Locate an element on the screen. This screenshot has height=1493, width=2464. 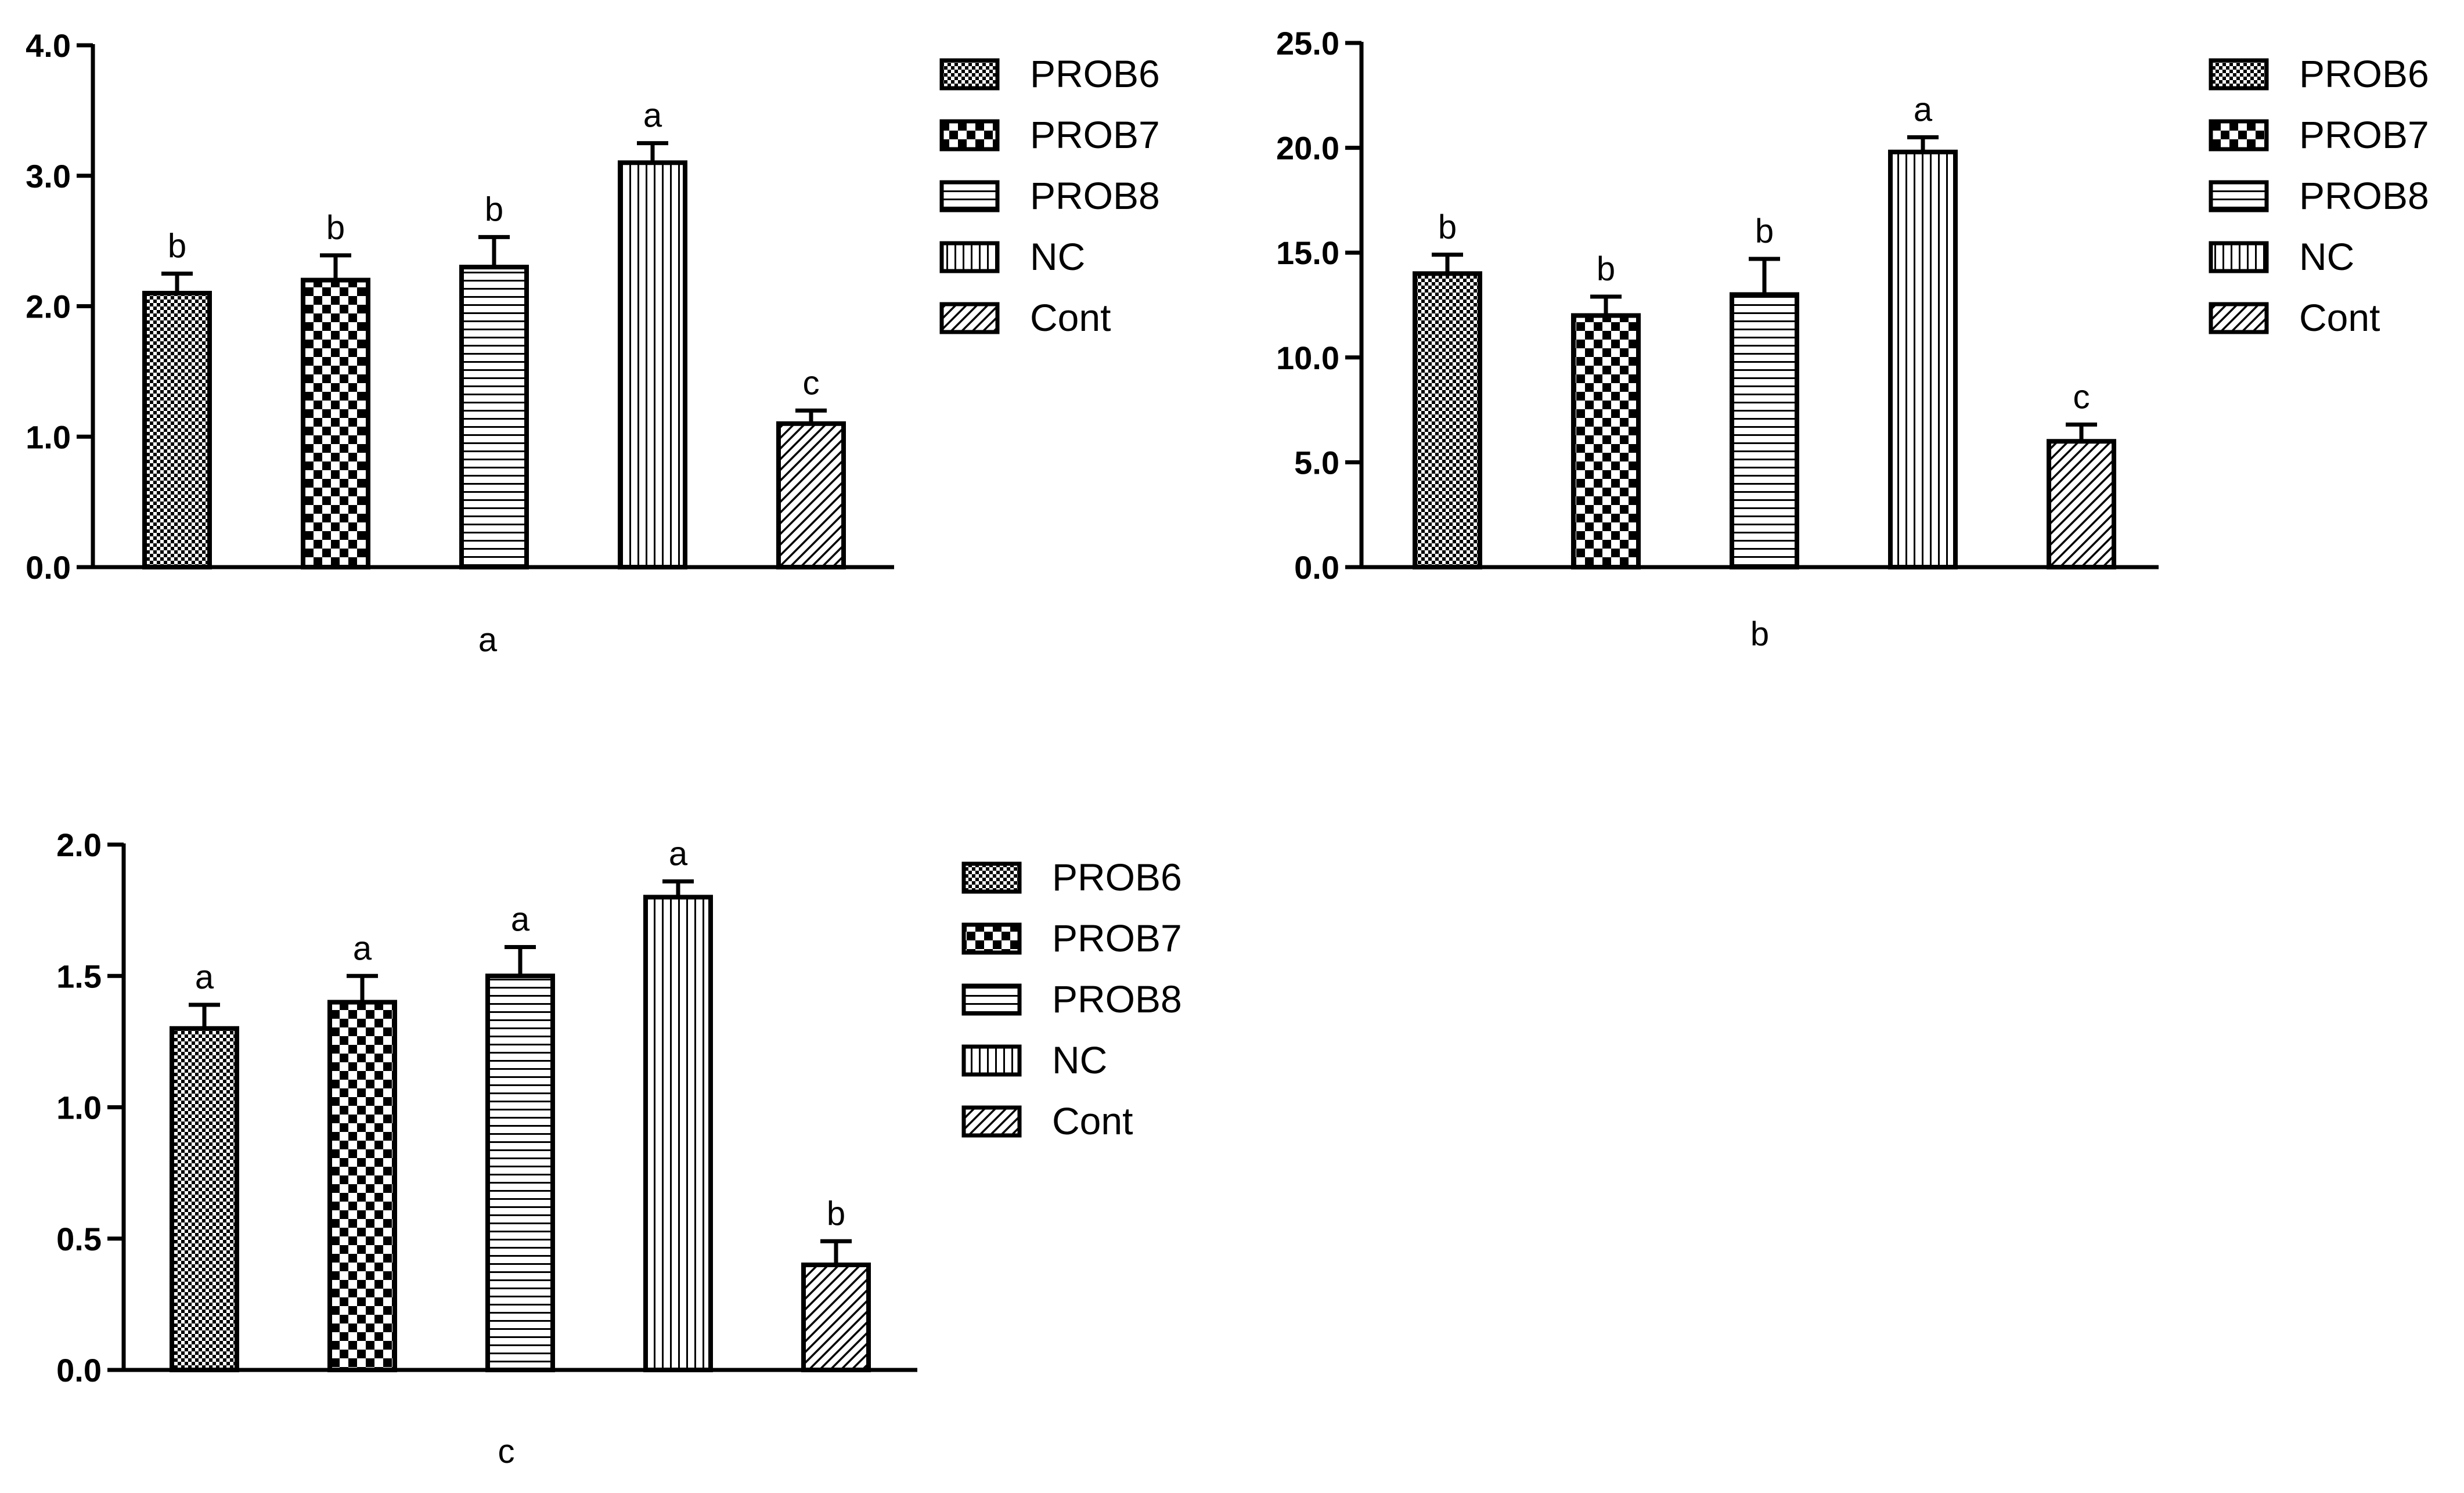
y-tick-label: 10.0 is located at coordinates (1307, 358).